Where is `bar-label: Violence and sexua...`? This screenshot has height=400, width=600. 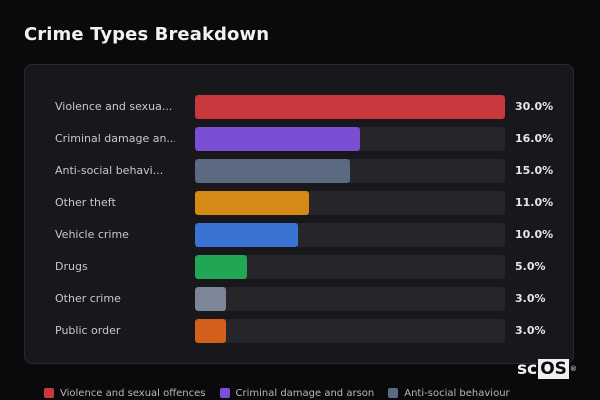 bar-label: Violence and sexua... is located at coordinates (114, 106).